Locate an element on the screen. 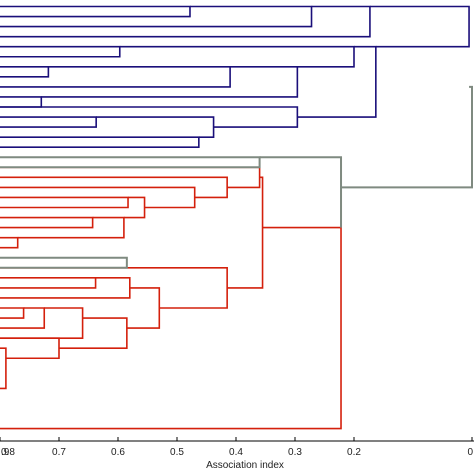  x-tick-label-7: 0.2 is located at coordinates (354, 452).